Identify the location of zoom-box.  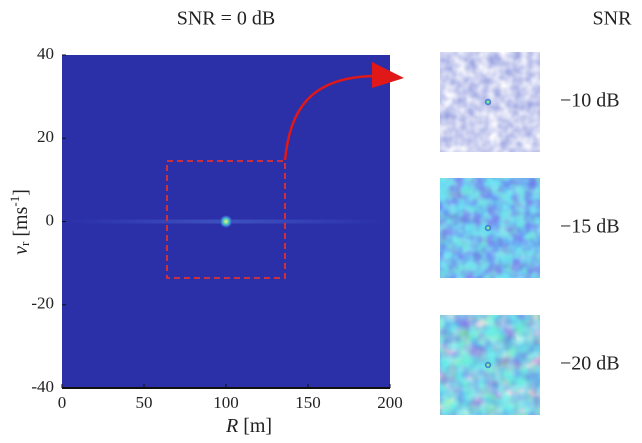
(226, 219).